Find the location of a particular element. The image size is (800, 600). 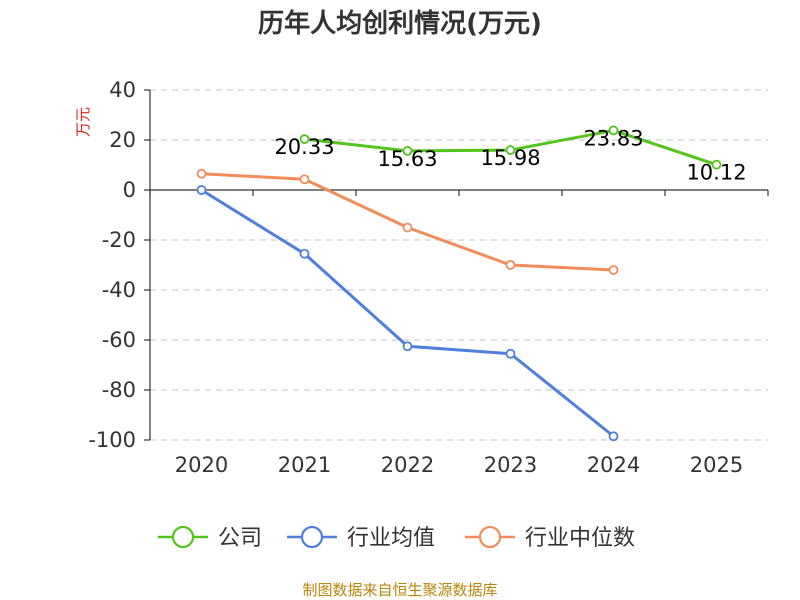

legend-label: 行业中位数 is located at coordinates (580, 538).